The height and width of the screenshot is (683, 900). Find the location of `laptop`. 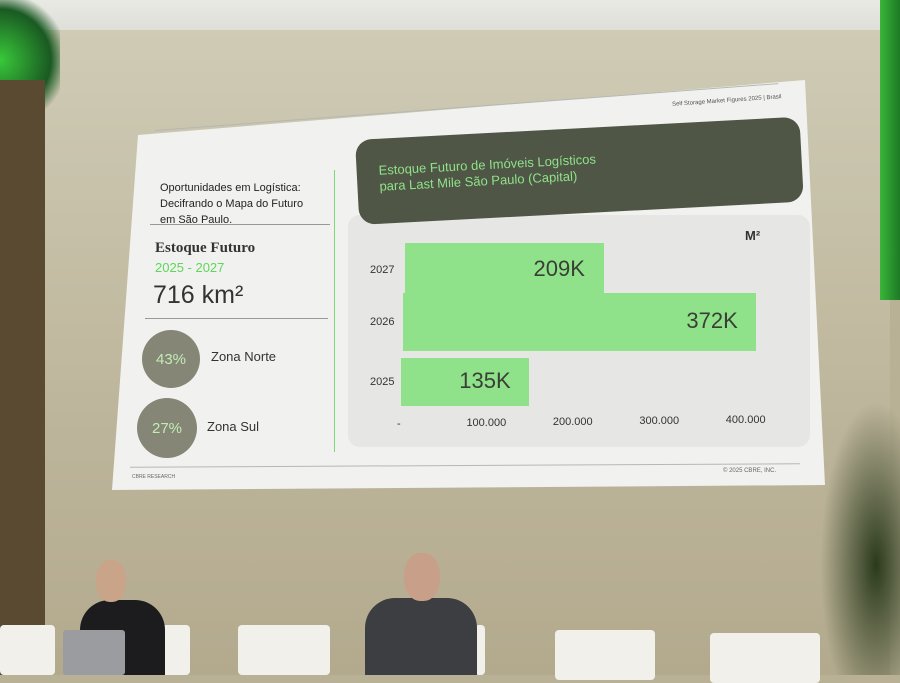

laptop is located at coordinates (94, 652).